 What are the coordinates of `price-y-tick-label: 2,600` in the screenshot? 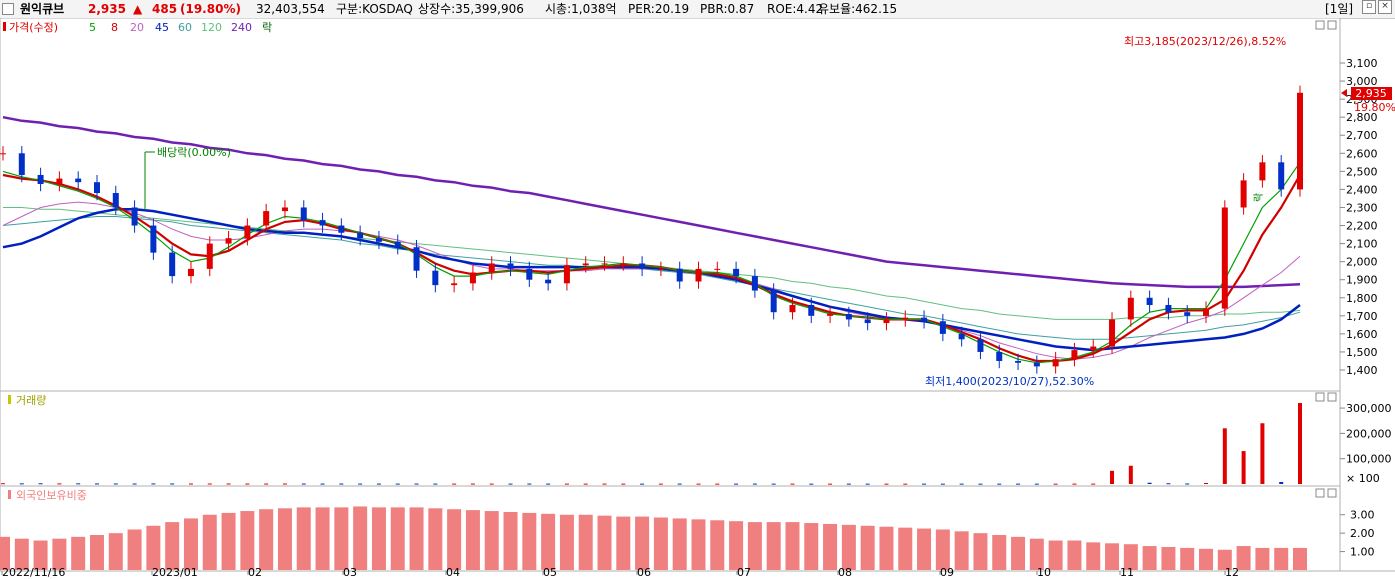 It's located at (1362, 153).